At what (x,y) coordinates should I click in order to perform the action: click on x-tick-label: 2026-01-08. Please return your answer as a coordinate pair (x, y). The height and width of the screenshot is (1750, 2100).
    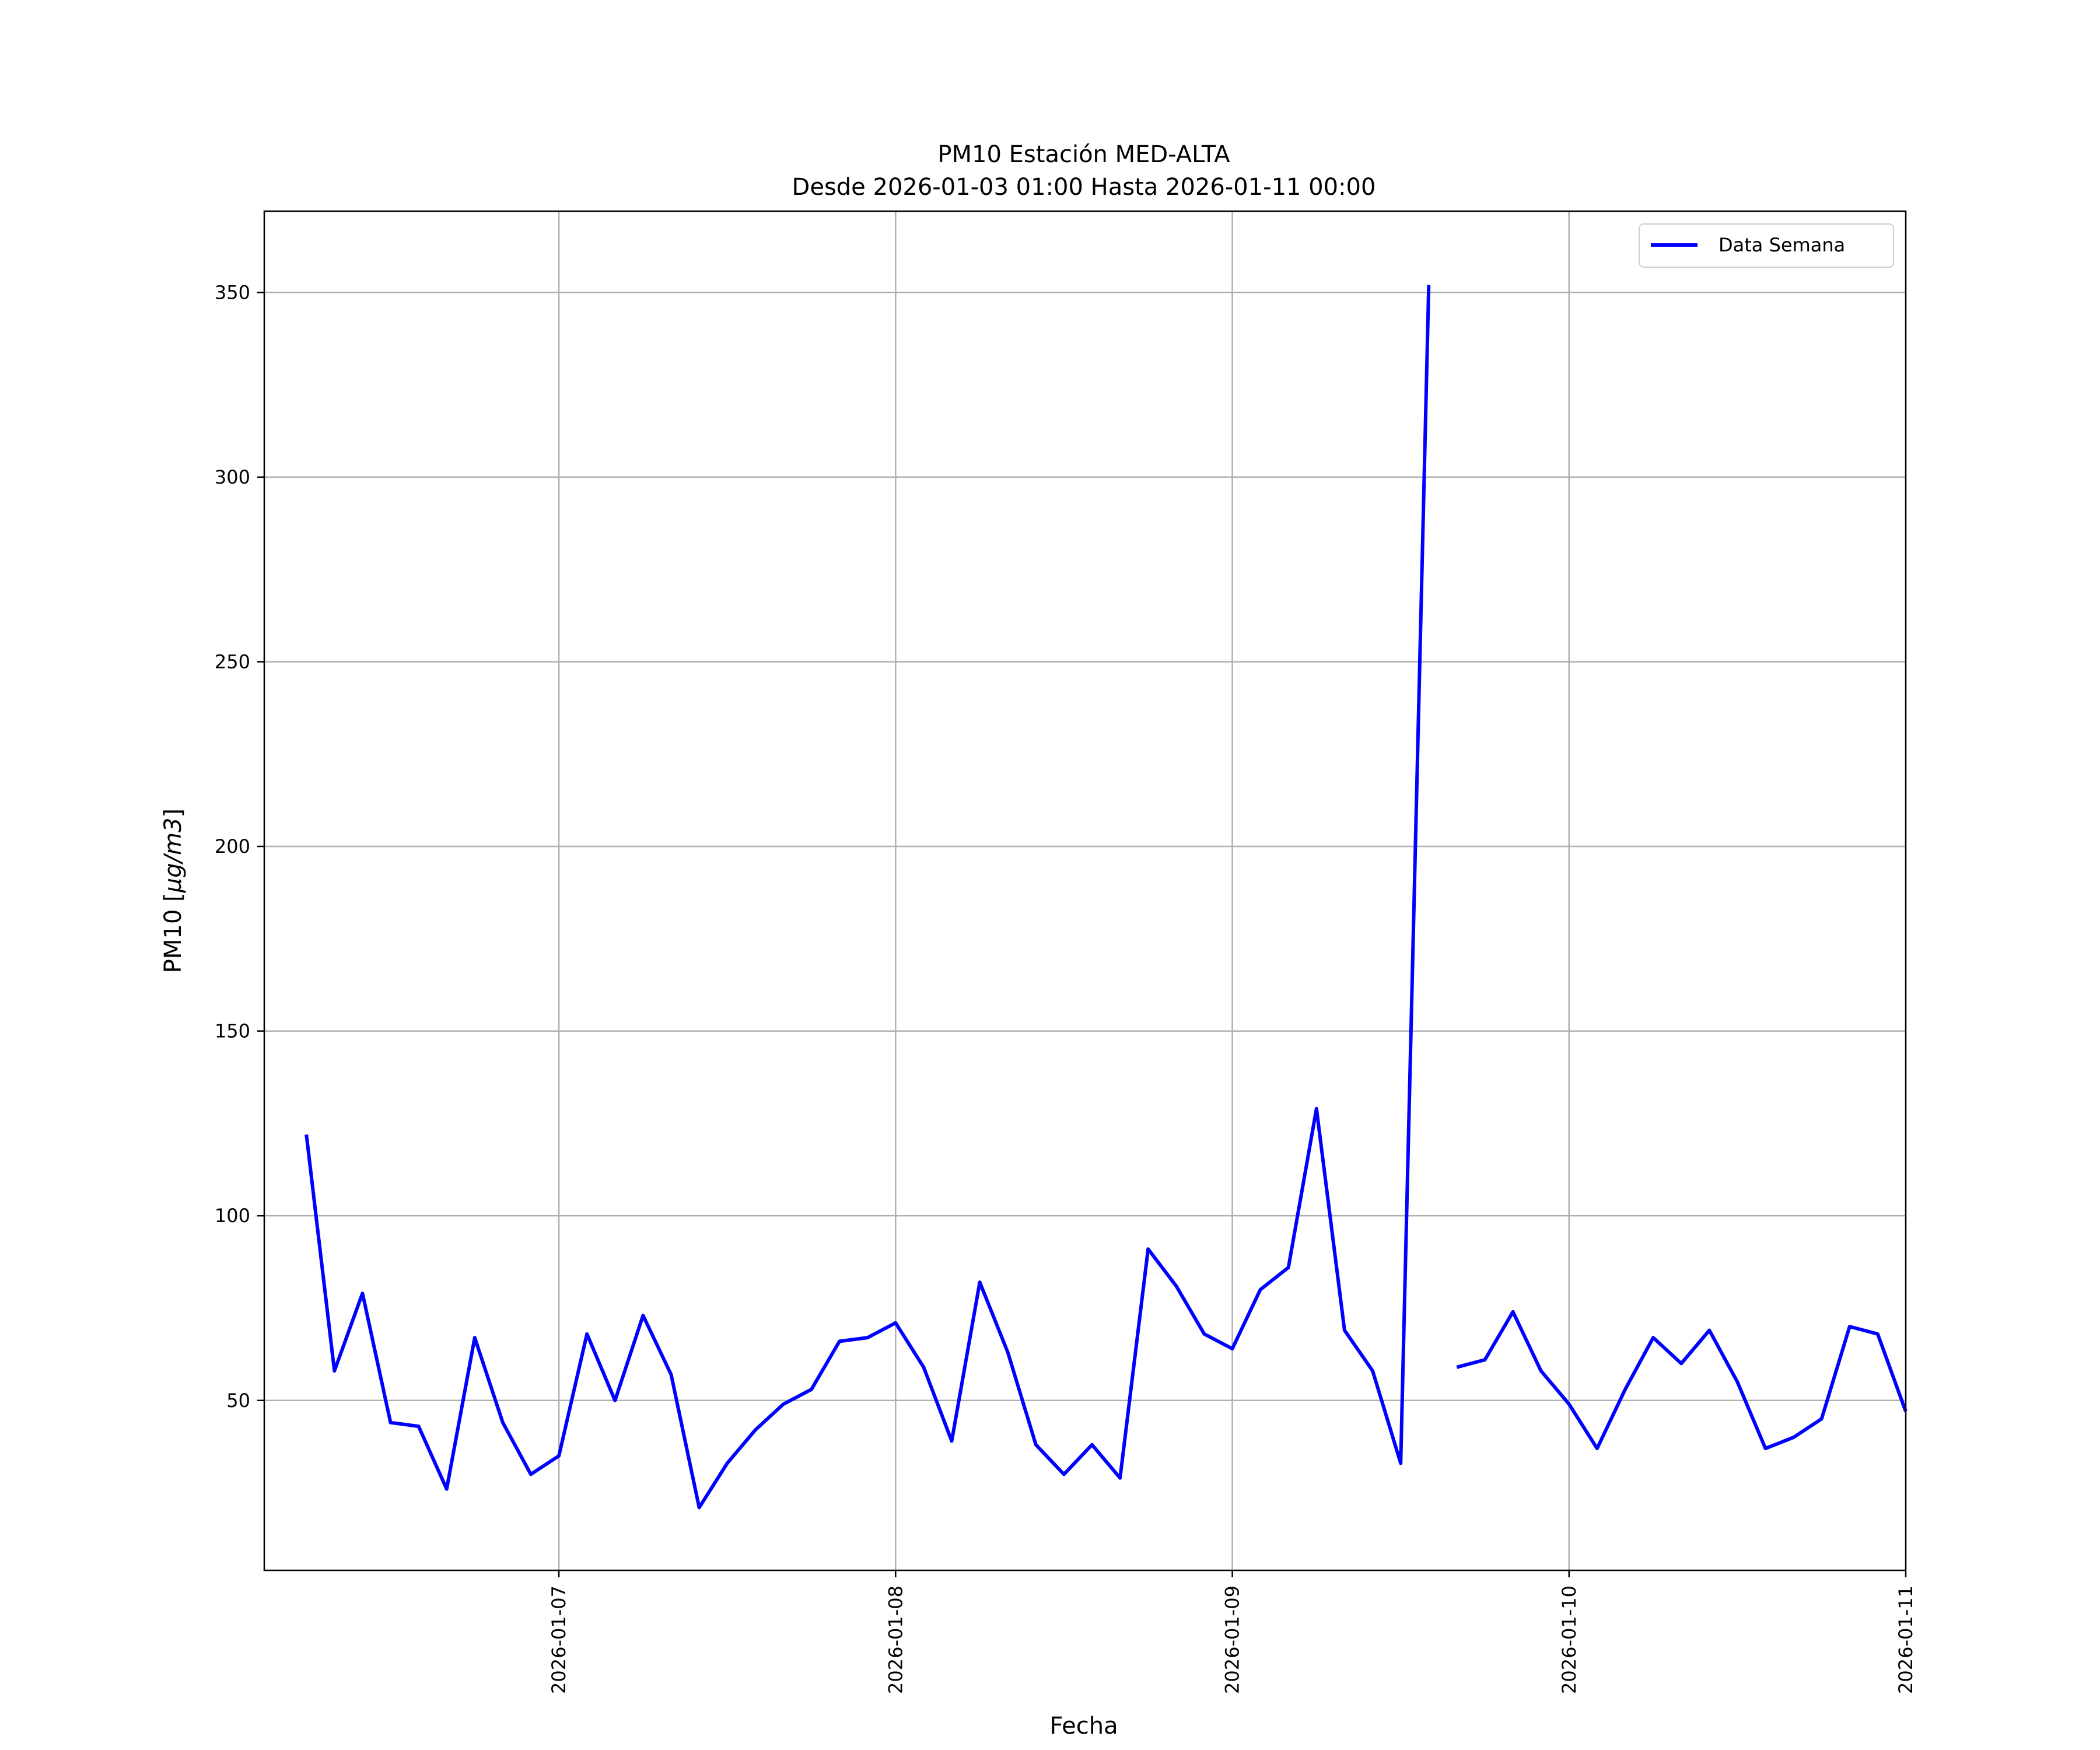
    Looking at the image, I should click on (895, 1640).